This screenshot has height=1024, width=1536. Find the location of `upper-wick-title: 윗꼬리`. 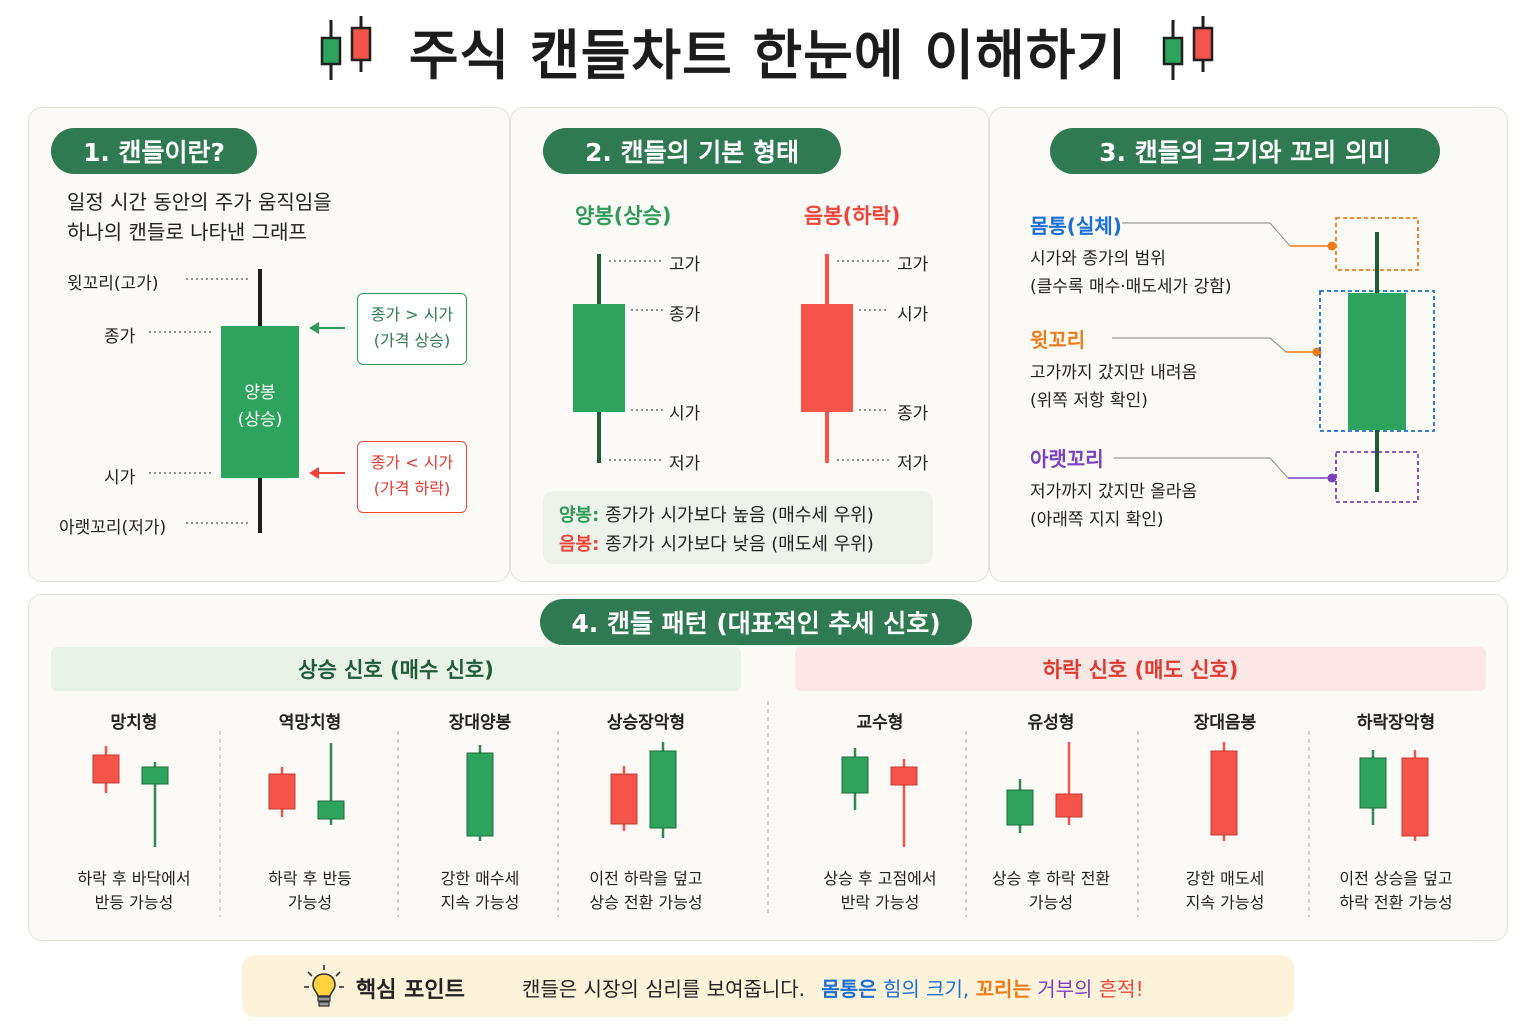

upper-wick-title: 윗꼬리 is located at coordinates (1058, 340).